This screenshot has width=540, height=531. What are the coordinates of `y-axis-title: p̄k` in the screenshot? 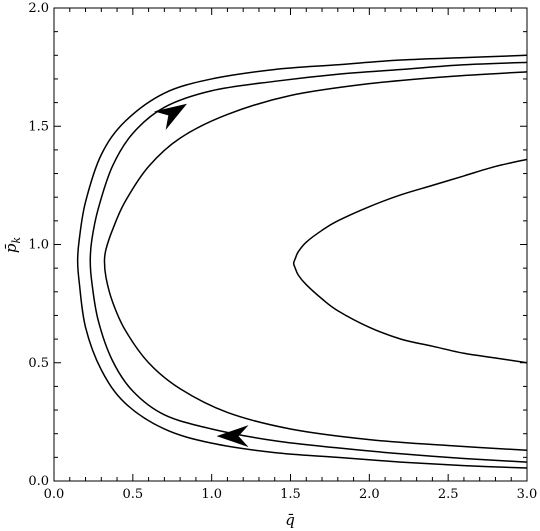 It's located at (12, 245).